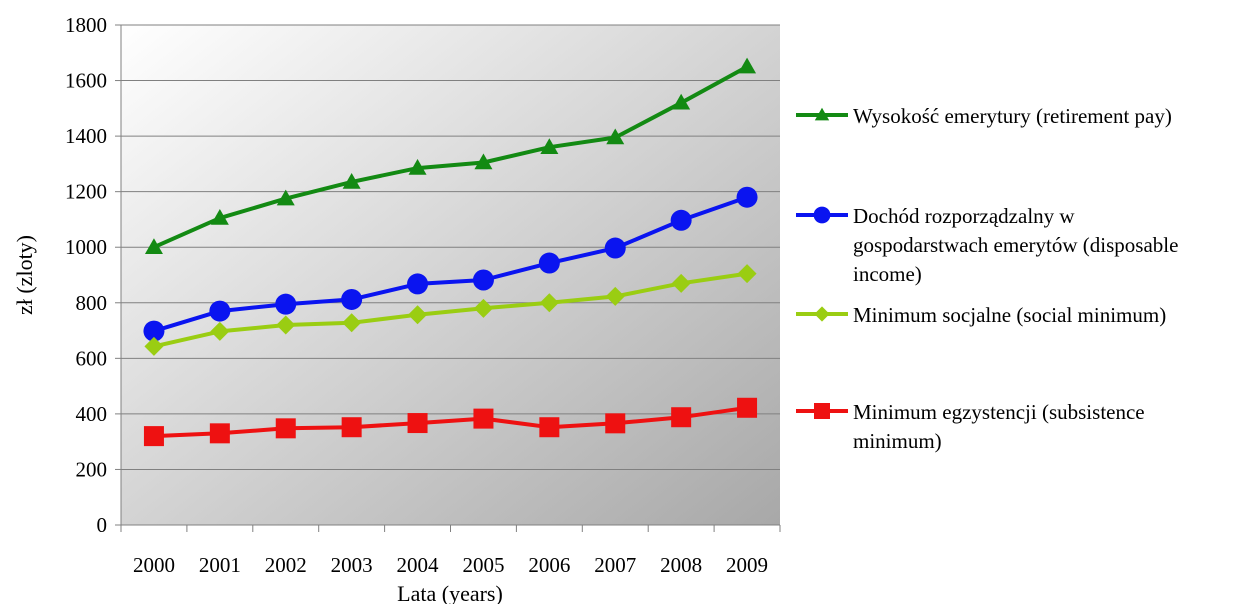 The height and width of the screenshot is (604, 1240). I want to click on y-tick-label: 200, so click(92, 469).